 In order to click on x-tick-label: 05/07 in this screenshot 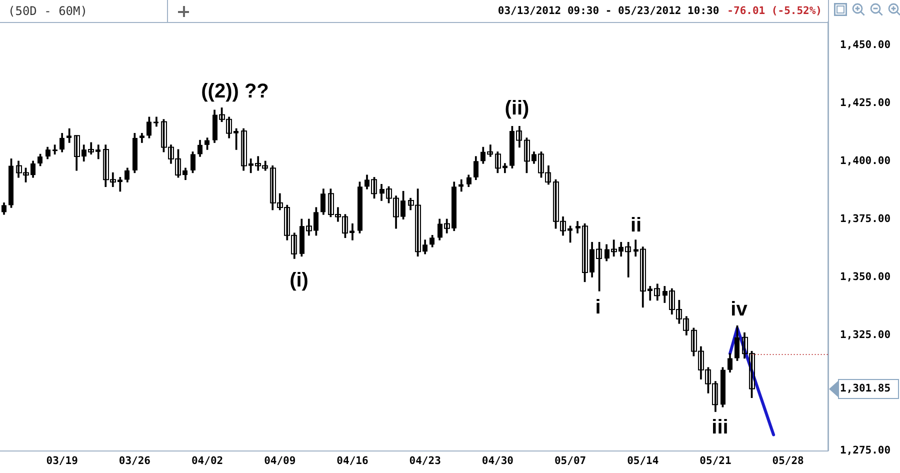, I will do `click(570, 461)`.